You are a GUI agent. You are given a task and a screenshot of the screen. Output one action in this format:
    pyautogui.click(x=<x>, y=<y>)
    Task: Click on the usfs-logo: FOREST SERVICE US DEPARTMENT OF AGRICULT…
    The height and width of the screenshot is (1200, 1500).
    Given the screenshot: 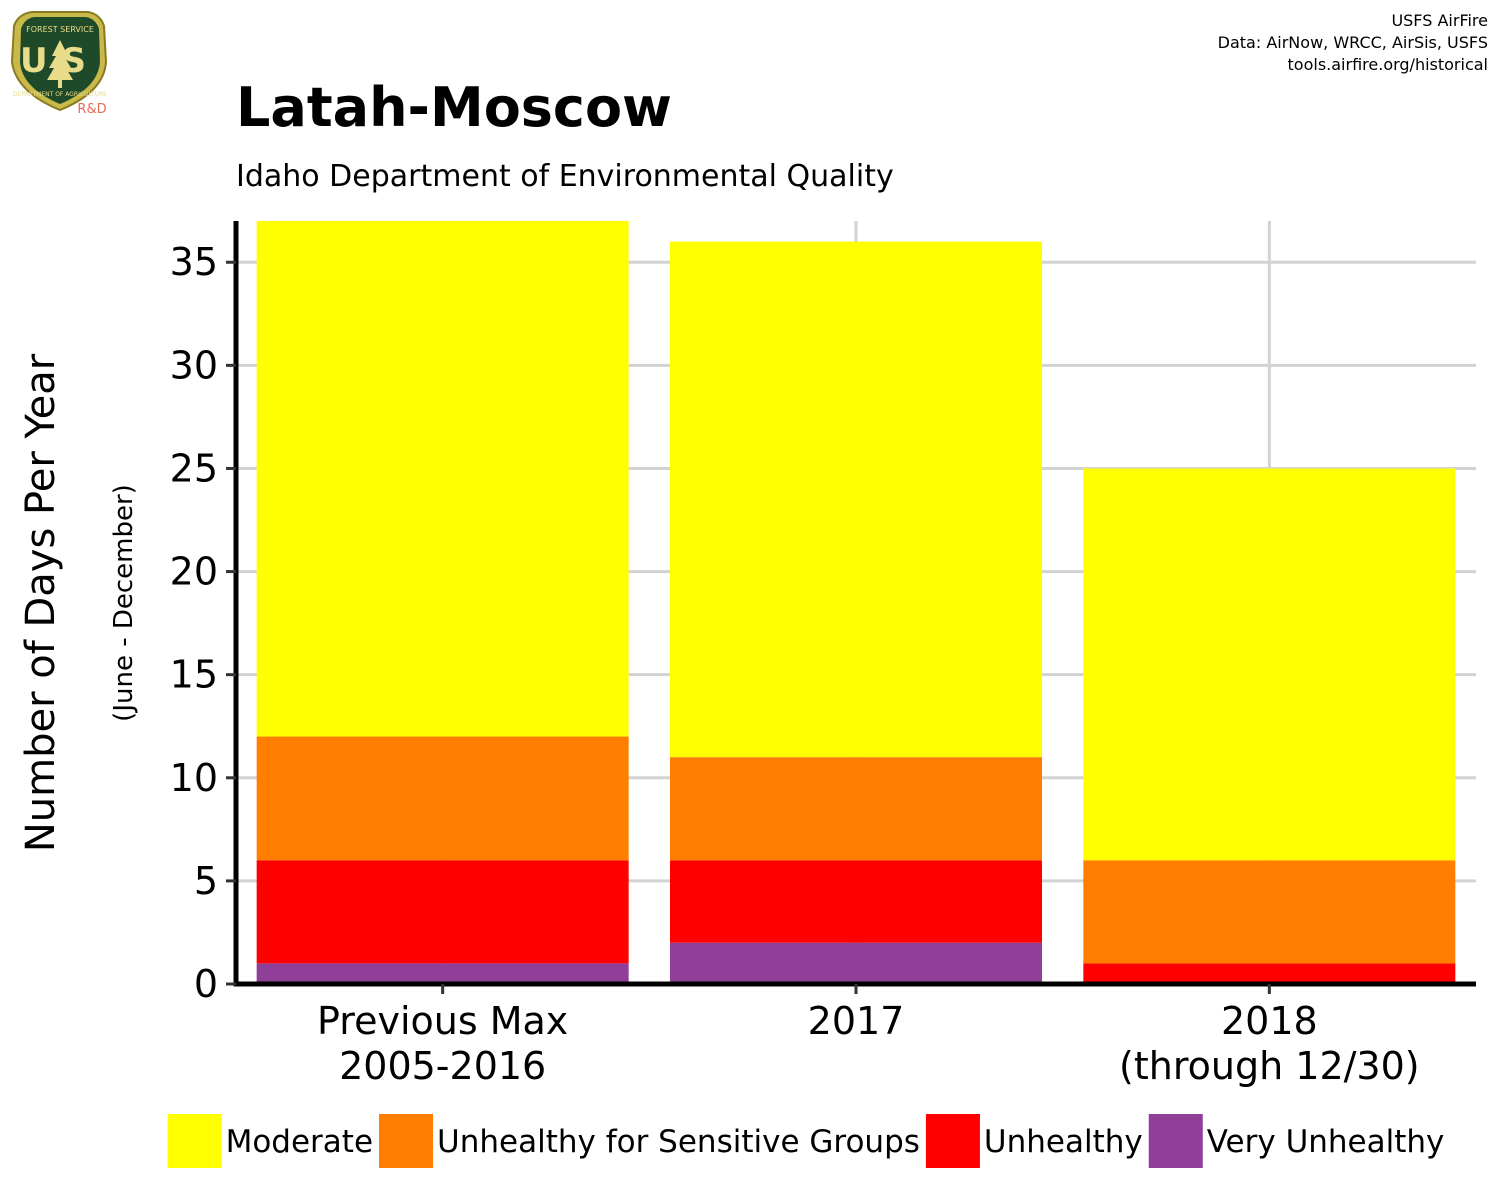 What is the action you would take?
    pyautogui.click(x=58, y=64)
    